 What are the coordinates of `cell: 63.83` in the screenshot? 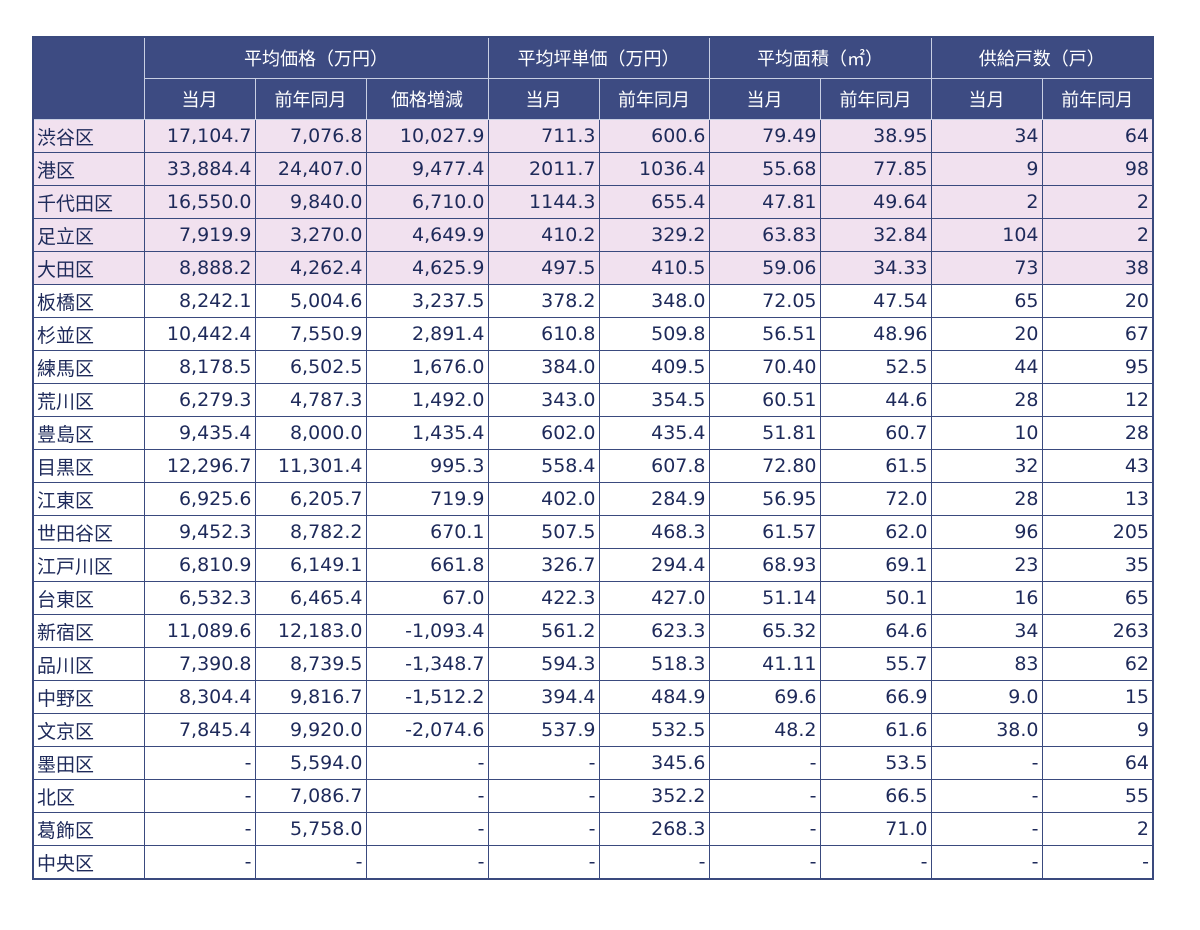 It's located at (764, 235).